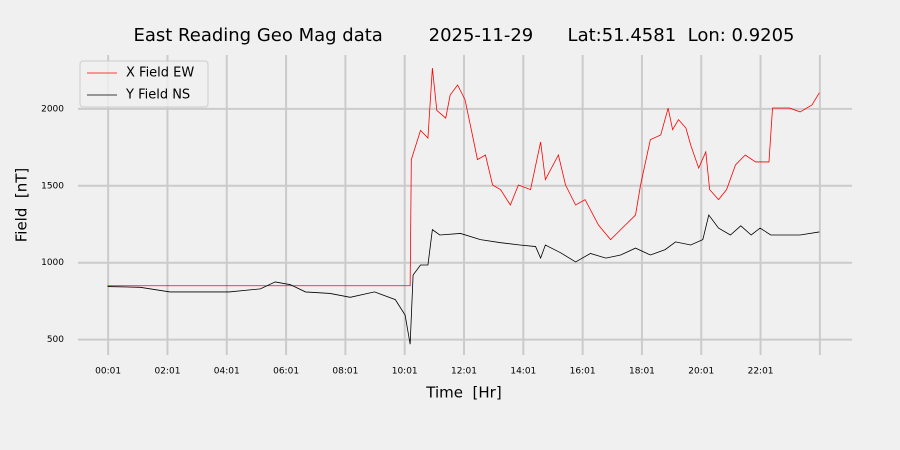  Describe the element at coordinates (52, 263) in the screenshot. I see `y-tick-label: 1000` at that location.